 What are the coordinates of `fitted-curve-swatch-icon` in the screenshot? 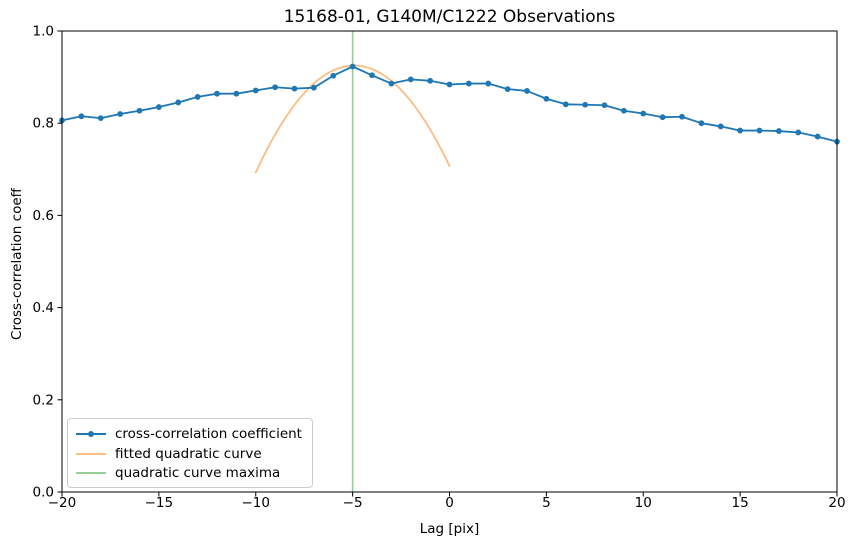 It's located at (91, 454).